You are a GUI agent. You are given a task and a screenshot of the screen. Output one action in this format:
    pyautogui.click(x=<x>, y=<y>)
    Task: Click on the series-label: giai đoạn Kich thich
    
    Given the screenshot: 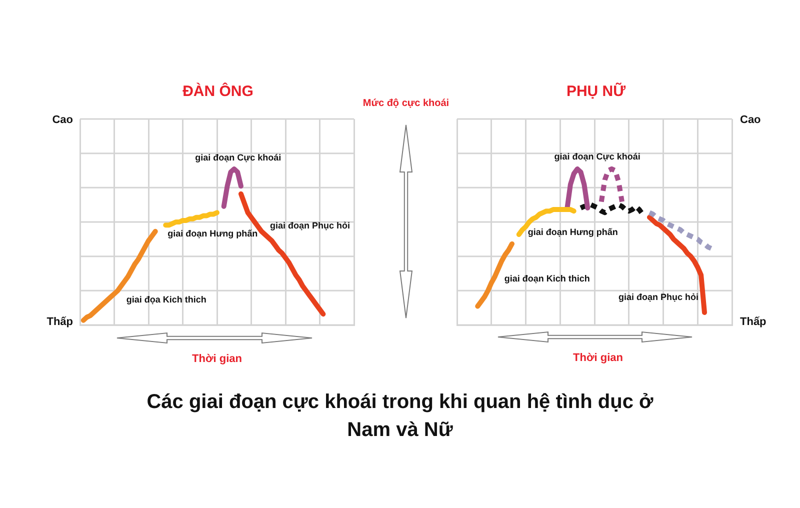 What is the action you would take?
    pyautogui.click(x=547, y=278)
    